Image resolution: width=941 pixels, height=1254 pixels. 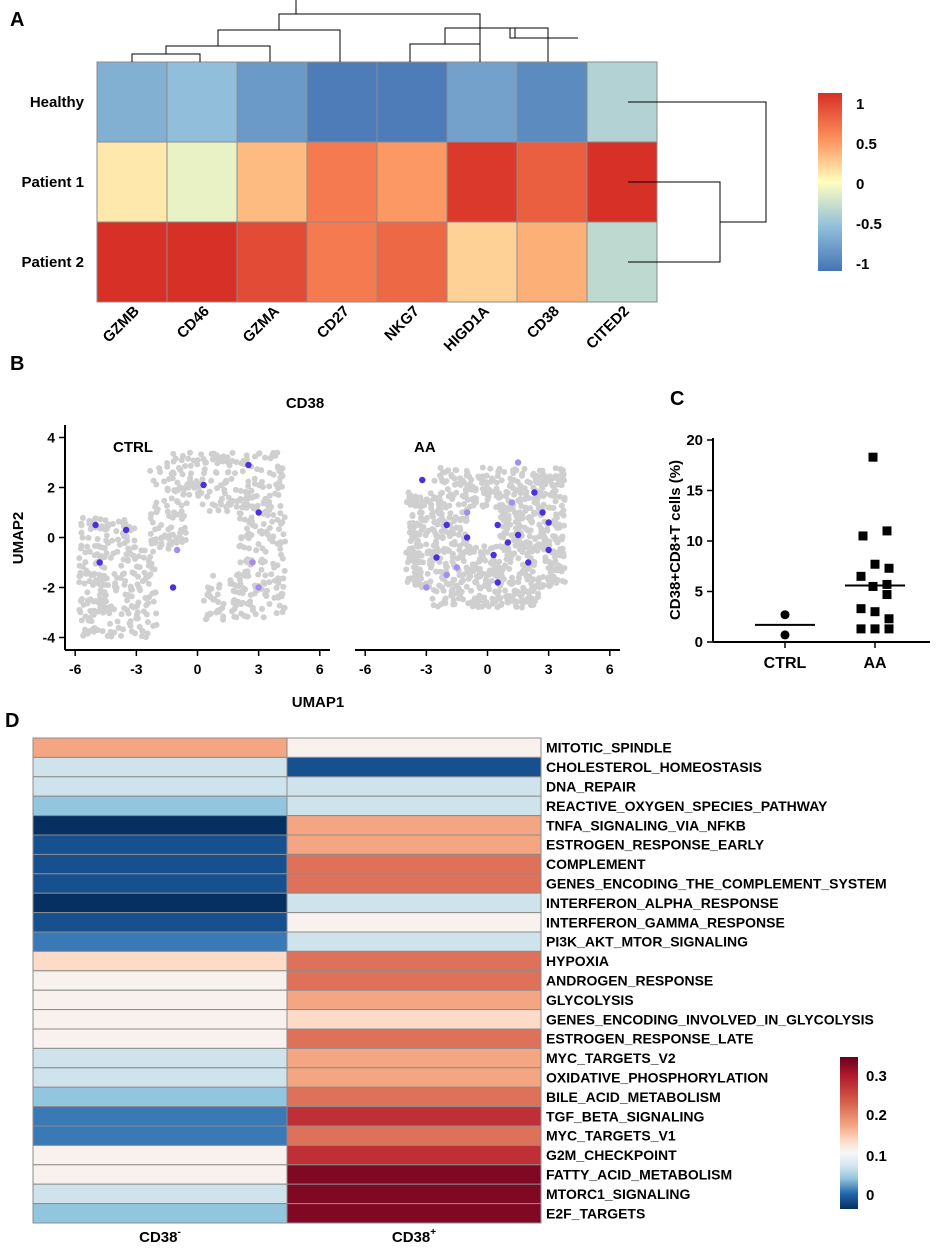 I want to click on heatmap-d-row-label: DNA_REPAIR, so click(x=591, y=787).